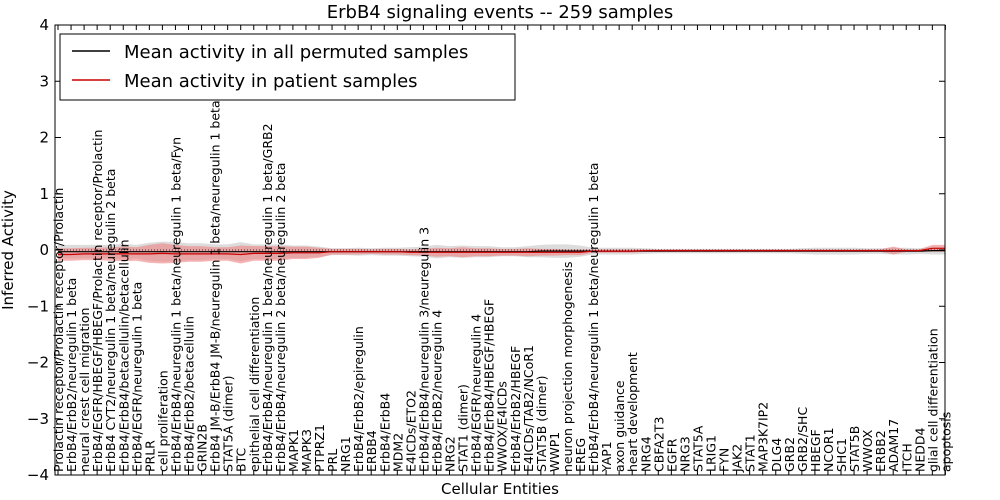 The width and height of the screenshot is (1000, 500). What do you see at coordinates (658, 444) in the screenshot?
I see `x-tick-label: CBFA2T3` at bounding box center [658, 444].